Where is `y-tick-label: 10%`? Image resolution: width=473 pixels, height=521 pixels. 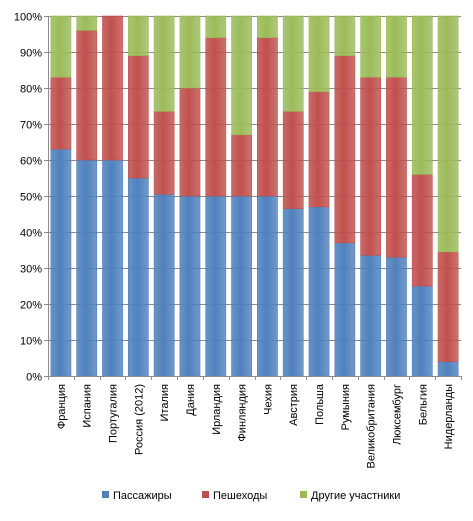 y-tick-label: 10% is located at coordinates (31, 342).